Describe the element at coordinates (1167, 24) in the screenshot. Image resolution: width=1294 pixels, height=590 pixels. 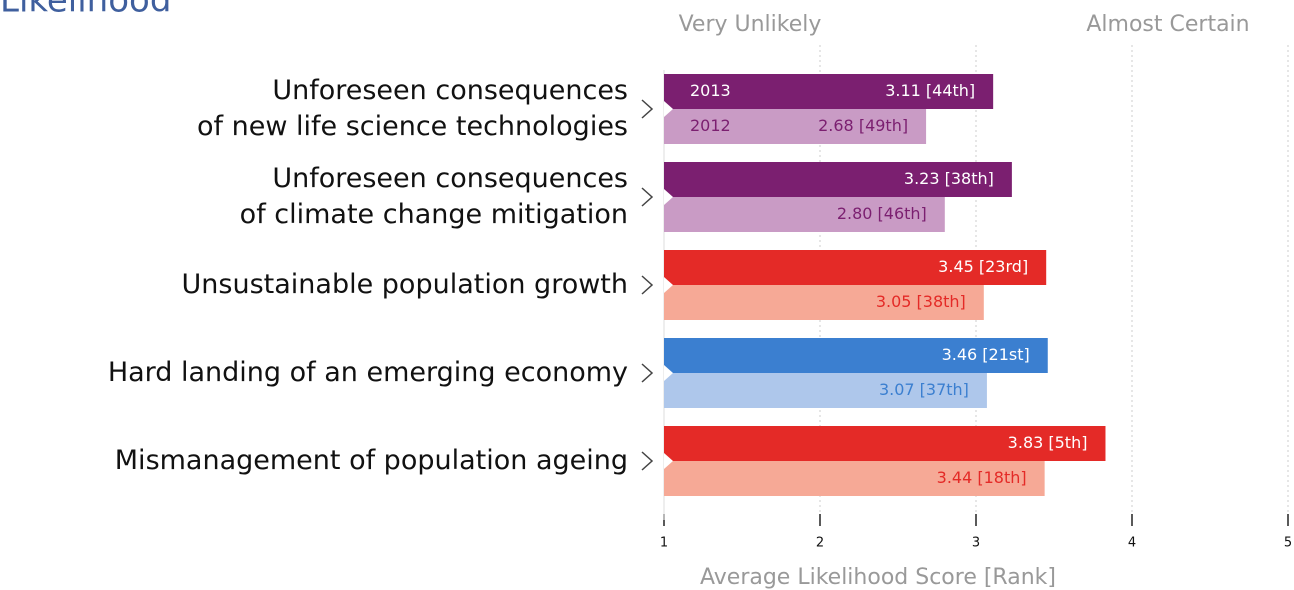
I see `scale-label: Almost Certain` at that location.